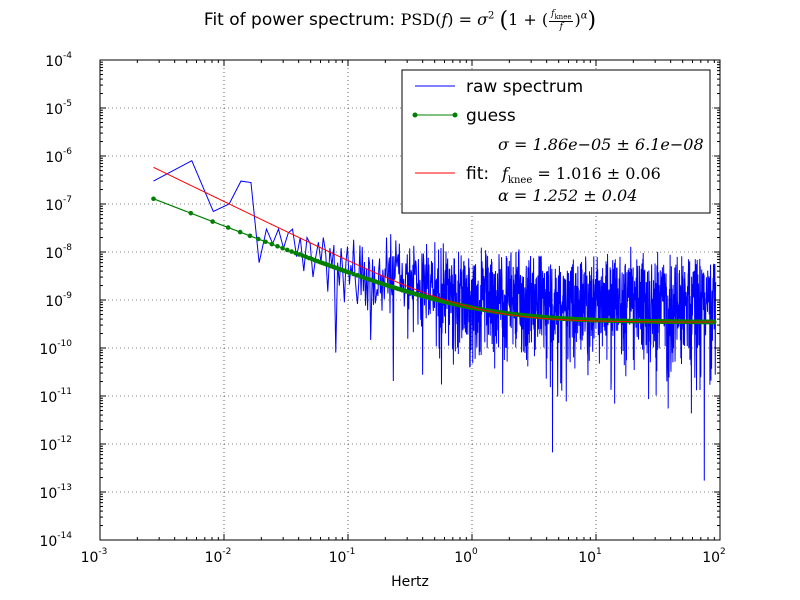 The image size is (800, 600). I want to click on x-tick-exponent: -3, so click(102, 552).